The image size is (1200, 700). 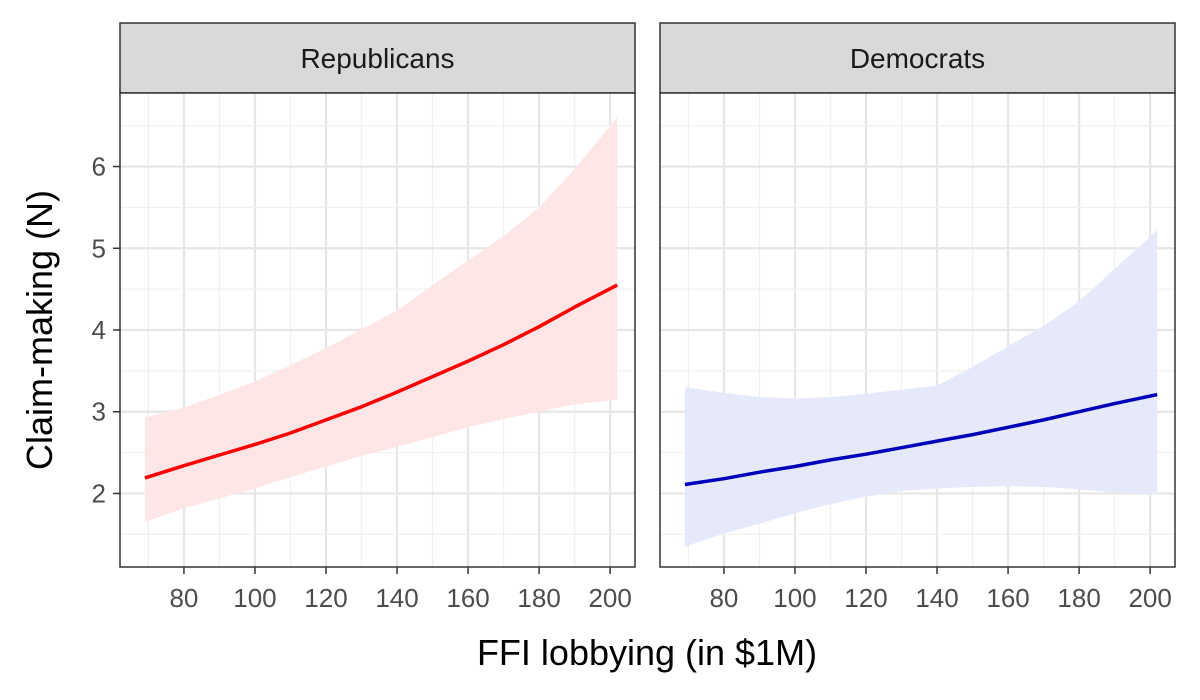 I want to click on y-tick-label: 5, so click(x=99, y=248).